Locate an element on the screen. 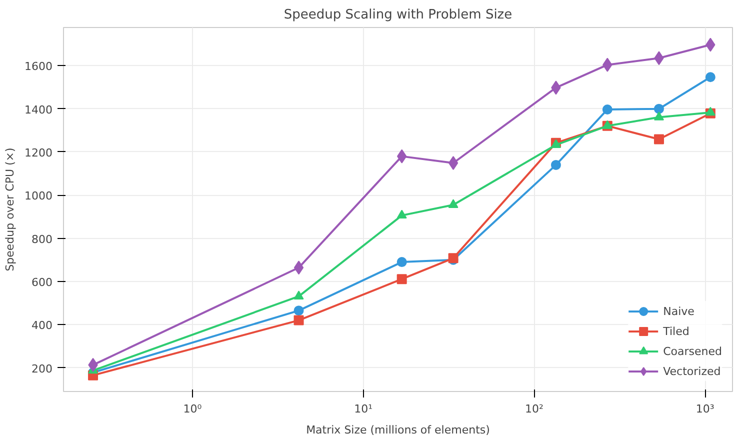 Image resolution: width=737 pixels, height=439 pixels. x-axis-title: Matrix Size (millions of elements) is located at coordinates (398, 430).